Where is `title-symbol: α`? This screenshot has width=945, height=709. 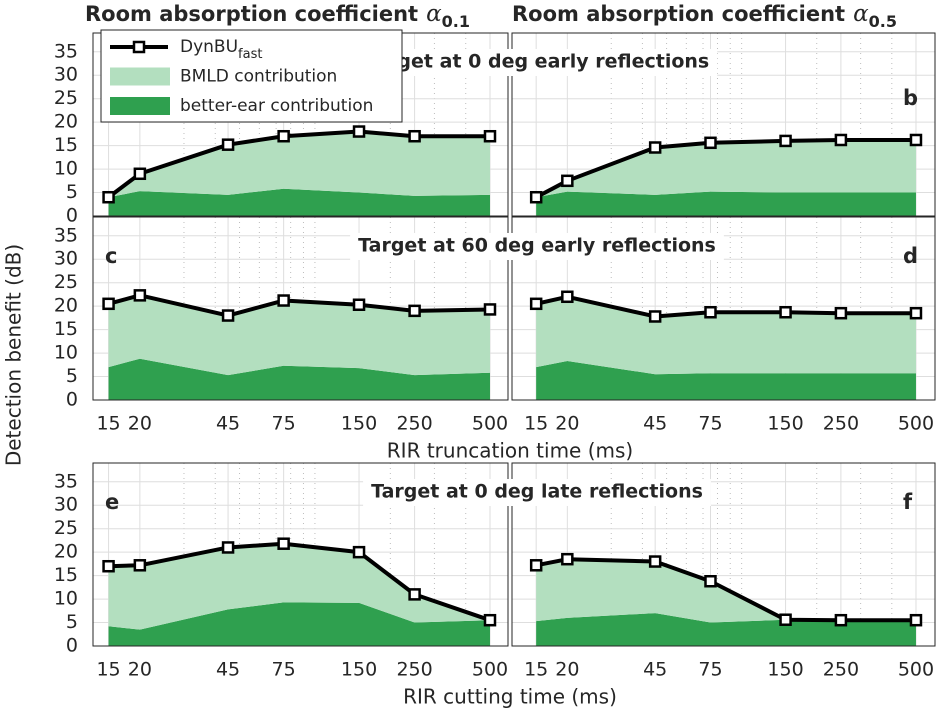
title-symbol: α is located at coordinates (434, 14).